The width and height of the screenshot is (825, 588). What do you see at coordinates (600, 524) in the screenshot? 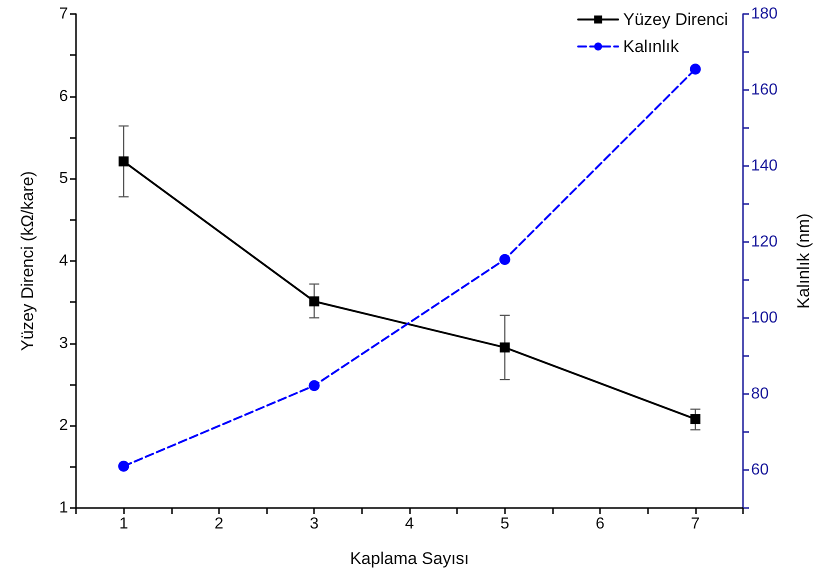
I see `x-tick-label: 6` at bounding box center [600, 524].